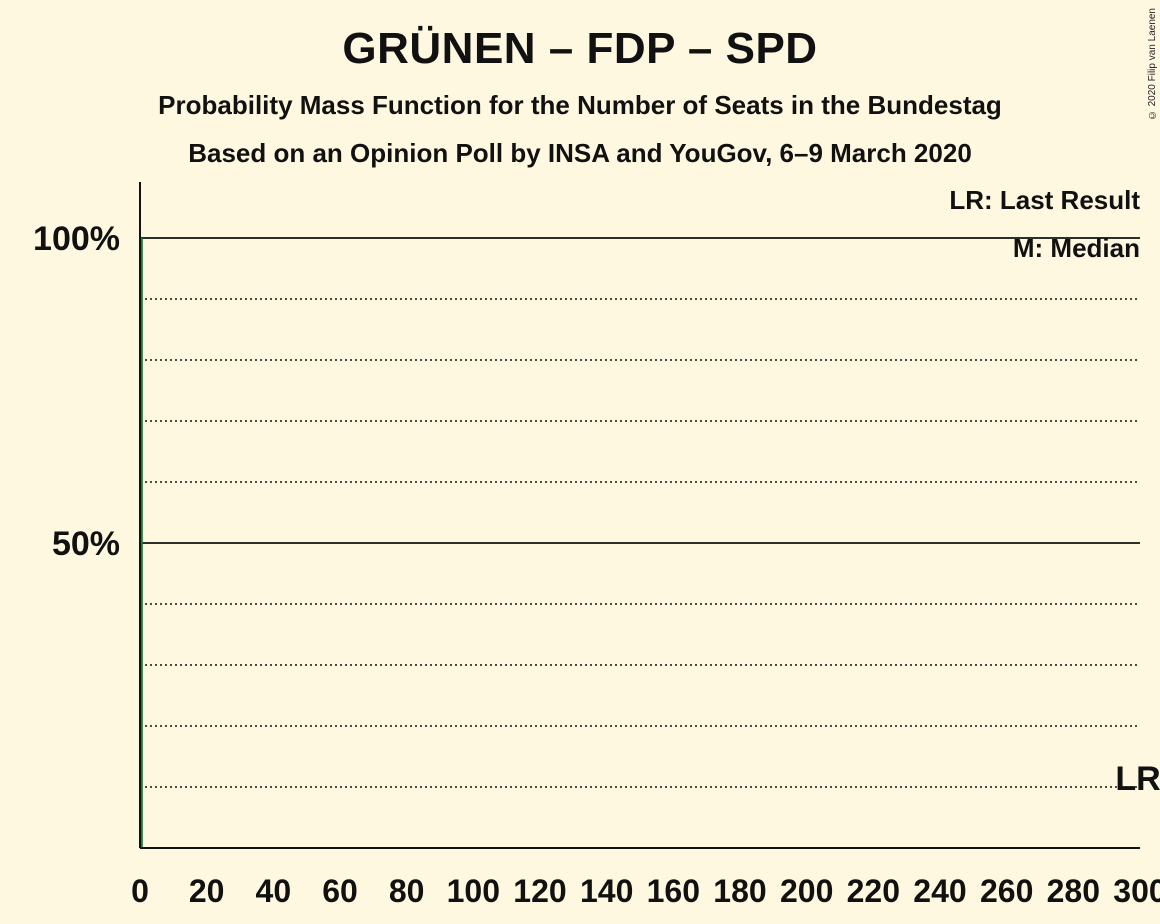 The width and height of the screenshot is (1160, 924). I want to click on chart-title: GRÜNEN – FDP – SPD, so click(580, 48).